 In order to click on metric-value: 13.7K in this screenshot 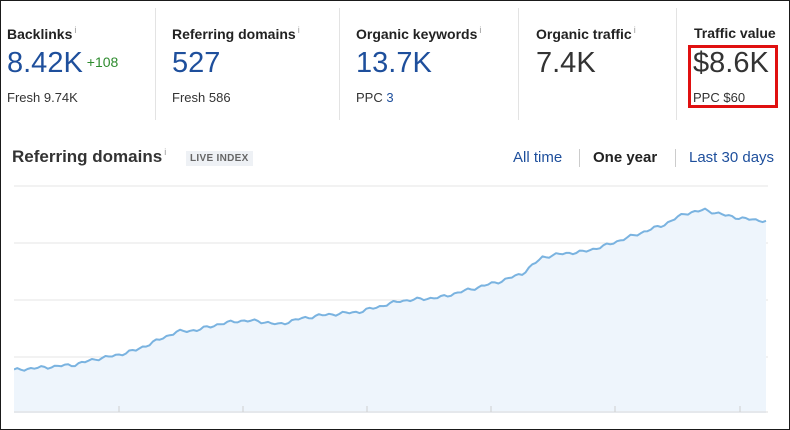, I will do `click(394, 63)`.